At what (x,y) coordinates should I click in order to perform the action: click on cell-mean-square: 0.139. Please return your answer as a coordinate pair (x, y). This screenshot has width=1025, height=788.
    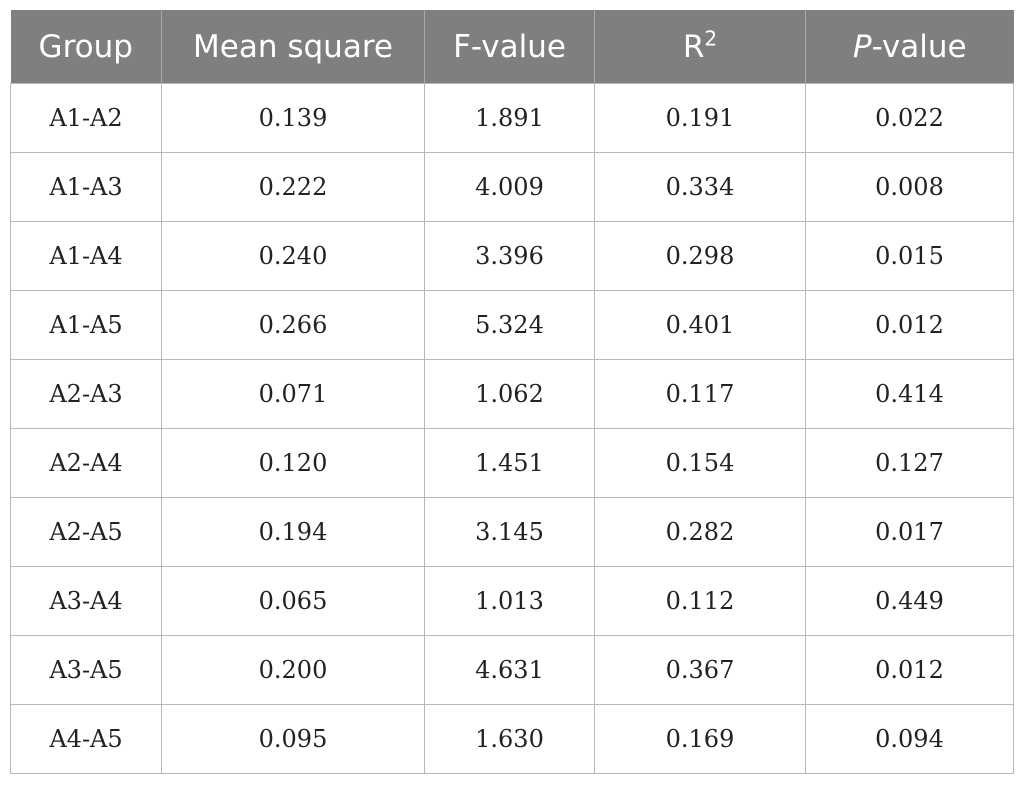
    Looking at the image, I should click on (293, 118).